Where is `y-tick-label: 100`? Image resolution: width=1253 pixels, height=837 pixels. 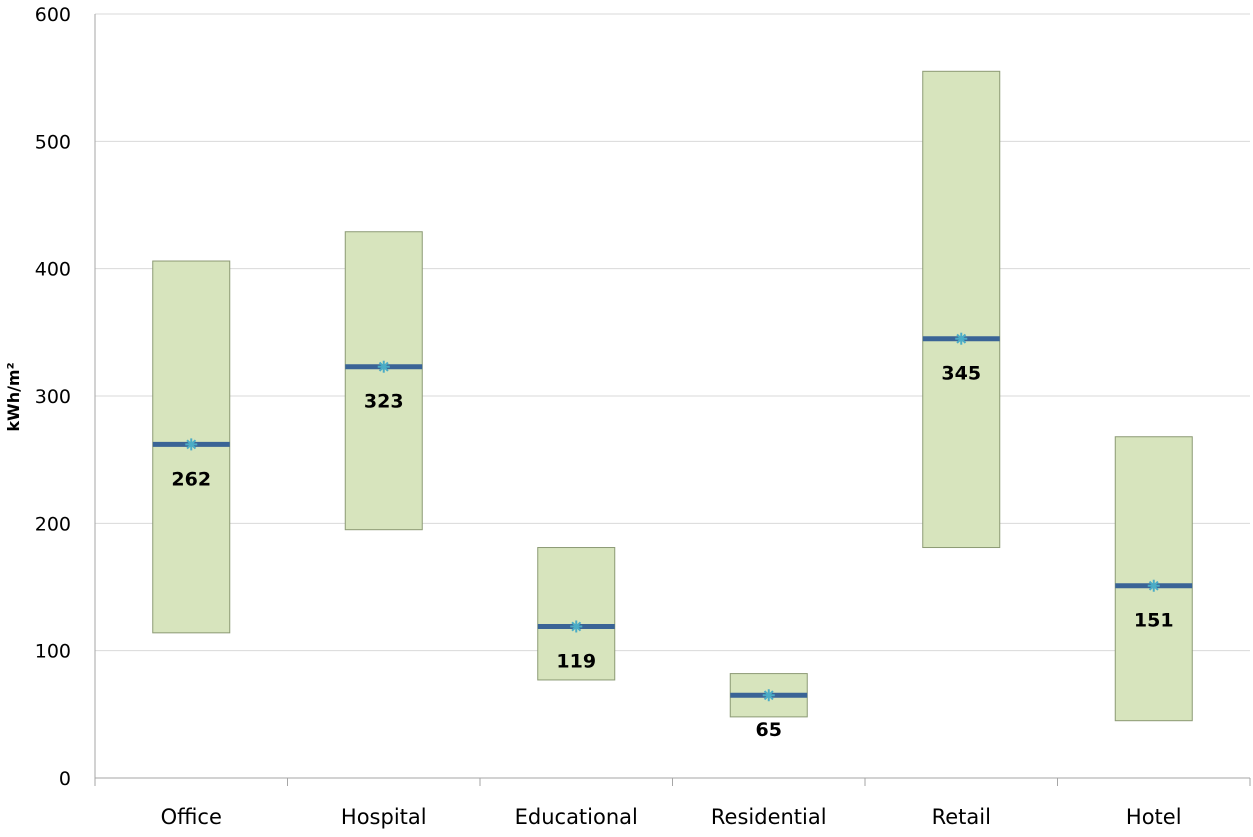
y-tick-label: 100 is located at coordinates (53, 652).